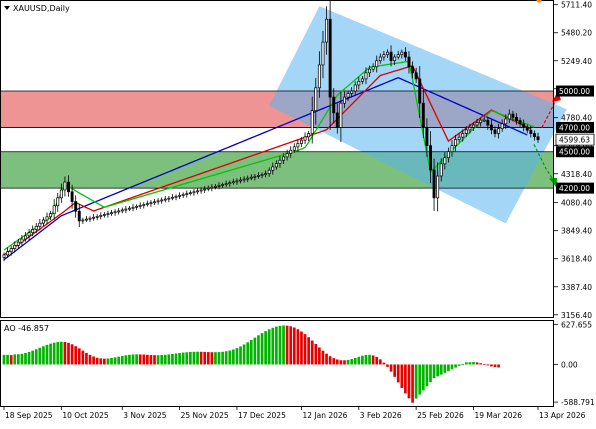 The width and height of the screenshot is (596, 429). Describe the element at coordinates (576, 61) in the screenshot. I see `price-tick-label: 5249.40` at that location.